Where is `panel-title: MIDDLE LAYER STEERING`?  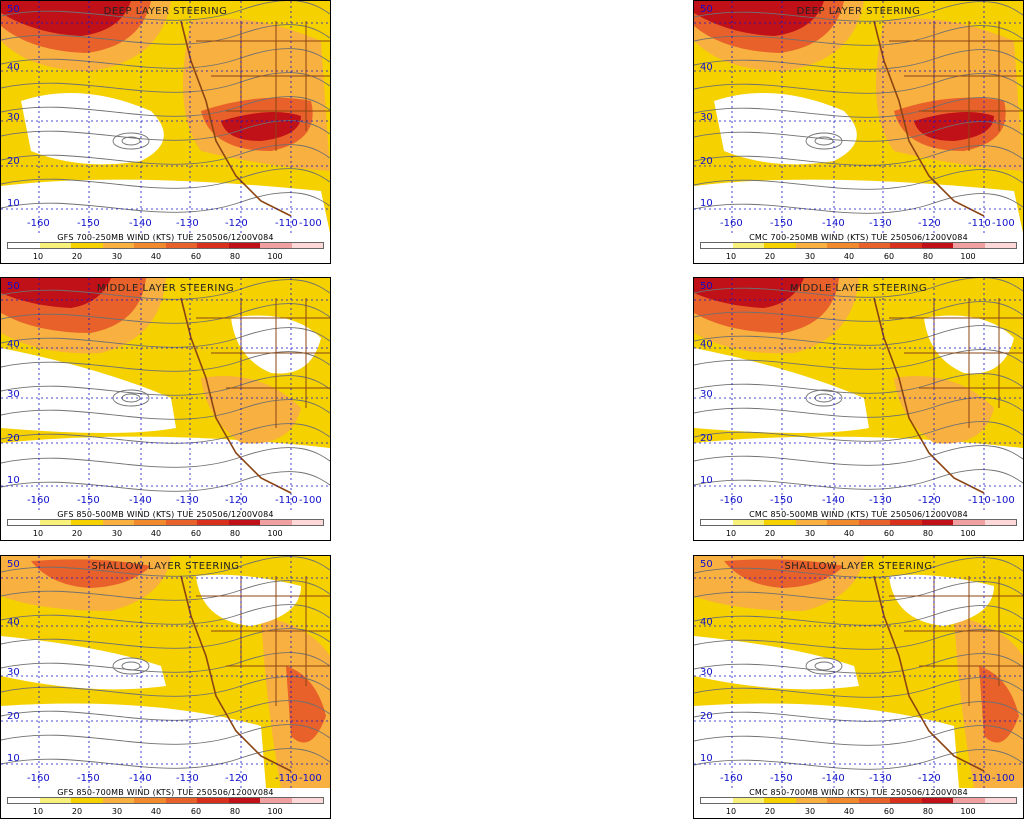
panel-title: MIDDLE LAYER STEERING is located at coordinates (165, 288).